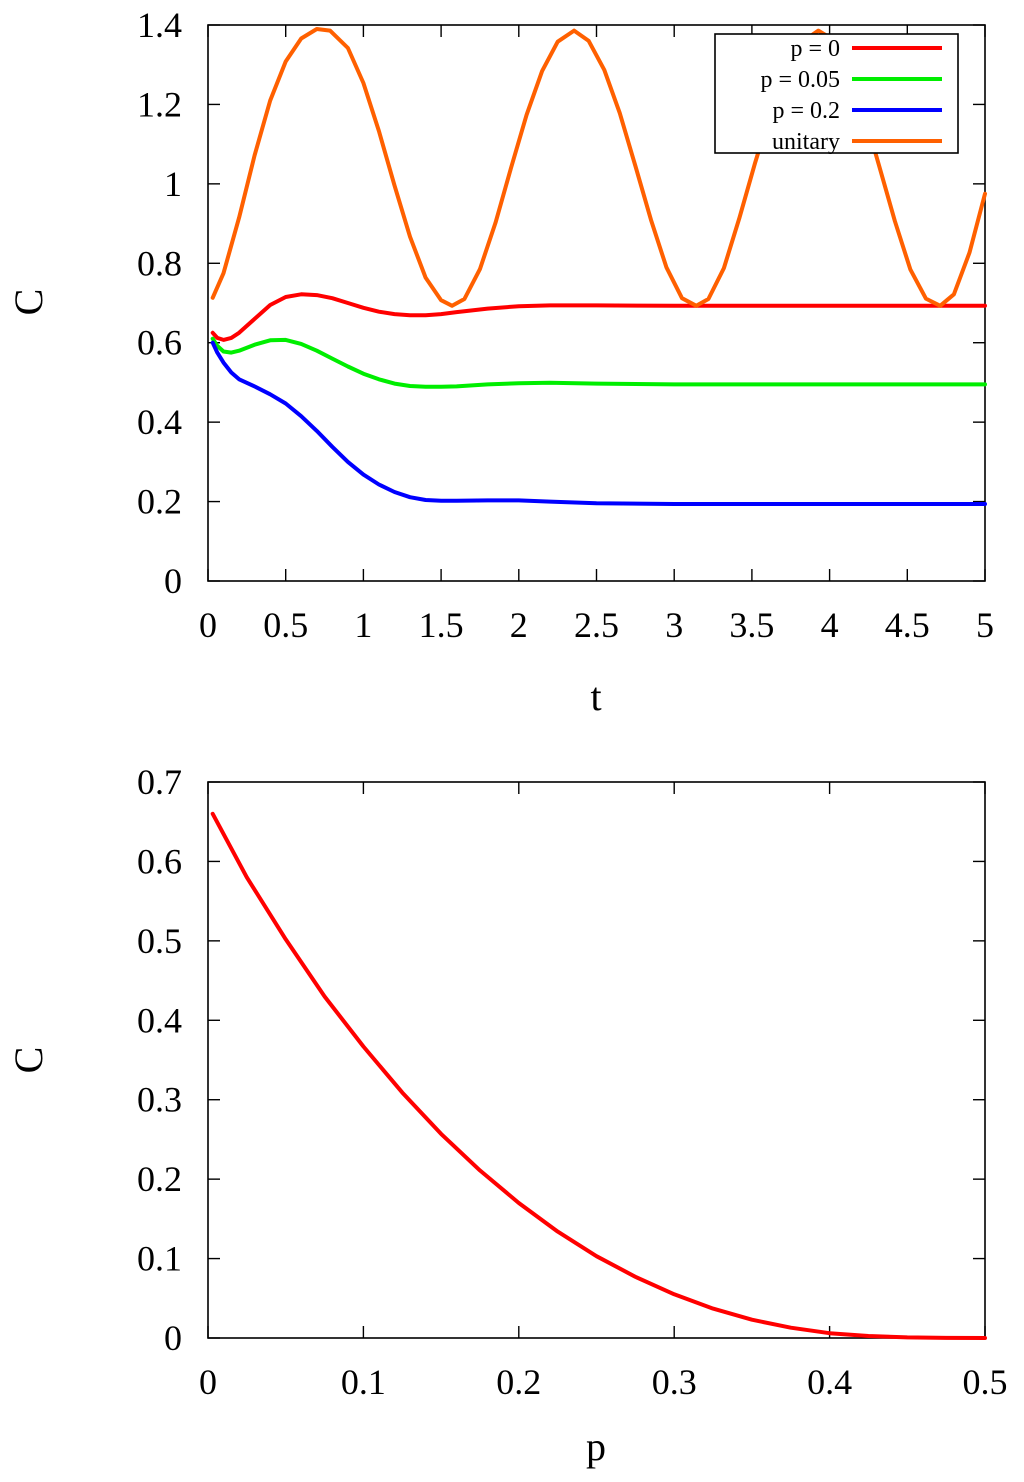 This screenshot has height=1482, width=1024. I want to click on top-y-axis-label: C, so click(28, 302).